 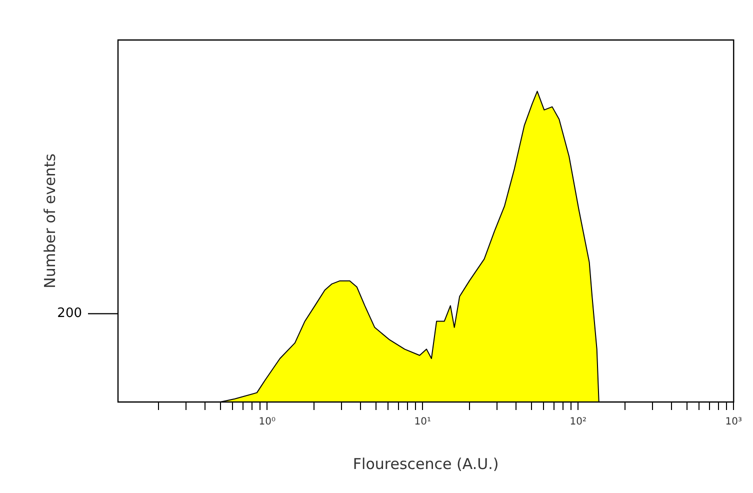 I want to click on x-tick-label: 10³, so click(x=733, y=422).